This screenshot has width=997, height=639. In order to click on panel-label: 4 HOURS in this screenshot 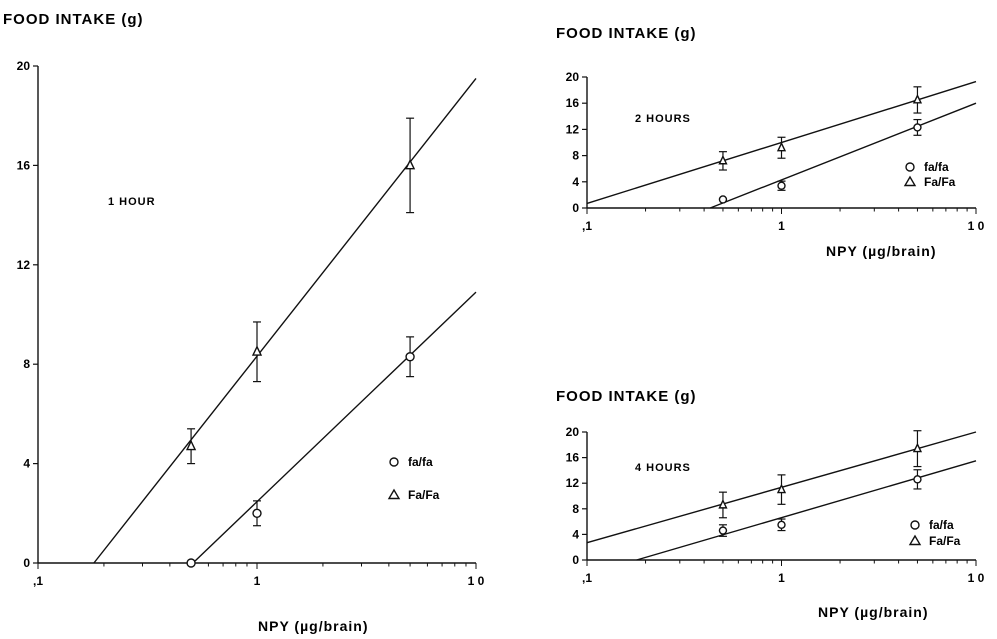, I will do `click(663, 468)`.